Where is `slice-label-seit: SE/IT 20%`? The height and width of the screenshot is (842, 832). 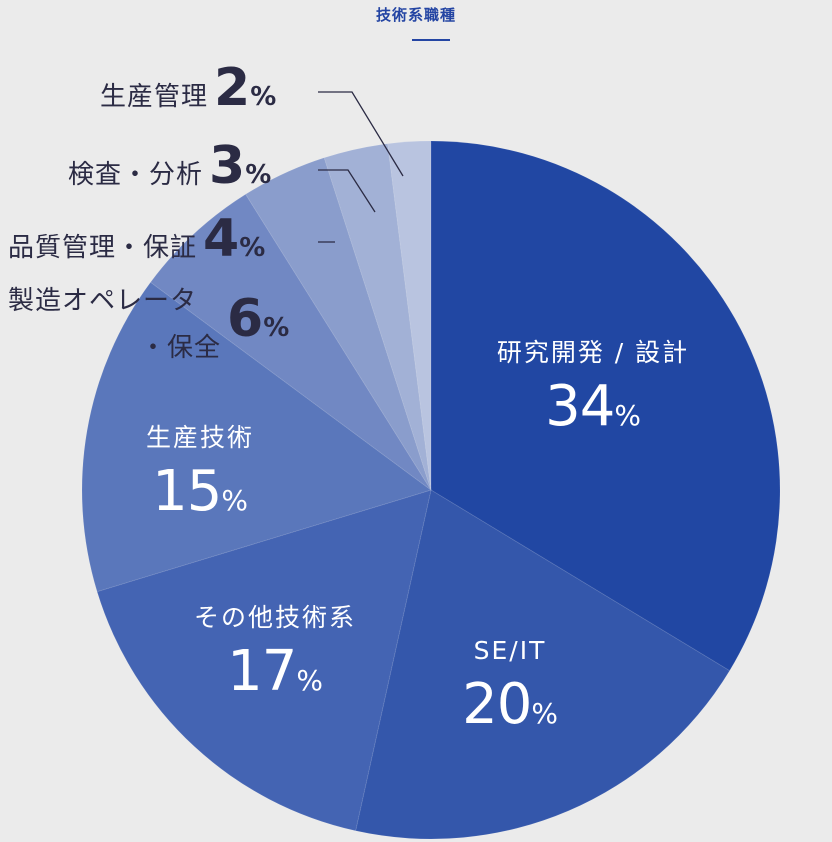
slice-label-seit: SE/IT 20% is located at coordinates (510, 685).